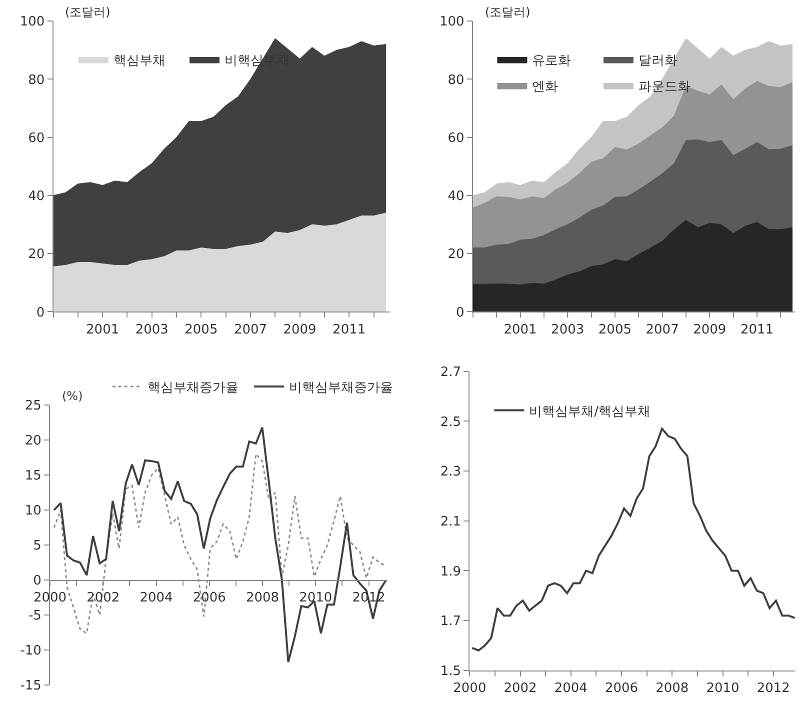 The height and width of the screenshot is (702, 807). I want to click on legend-label: 달러화, so click(658, 60).